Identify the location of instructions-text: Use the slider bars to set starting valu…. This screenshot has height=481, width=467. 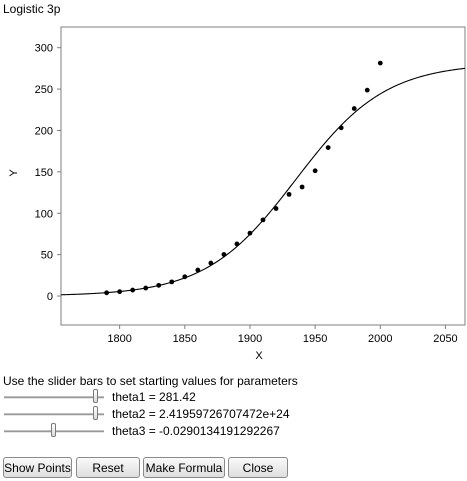
(150, 381).